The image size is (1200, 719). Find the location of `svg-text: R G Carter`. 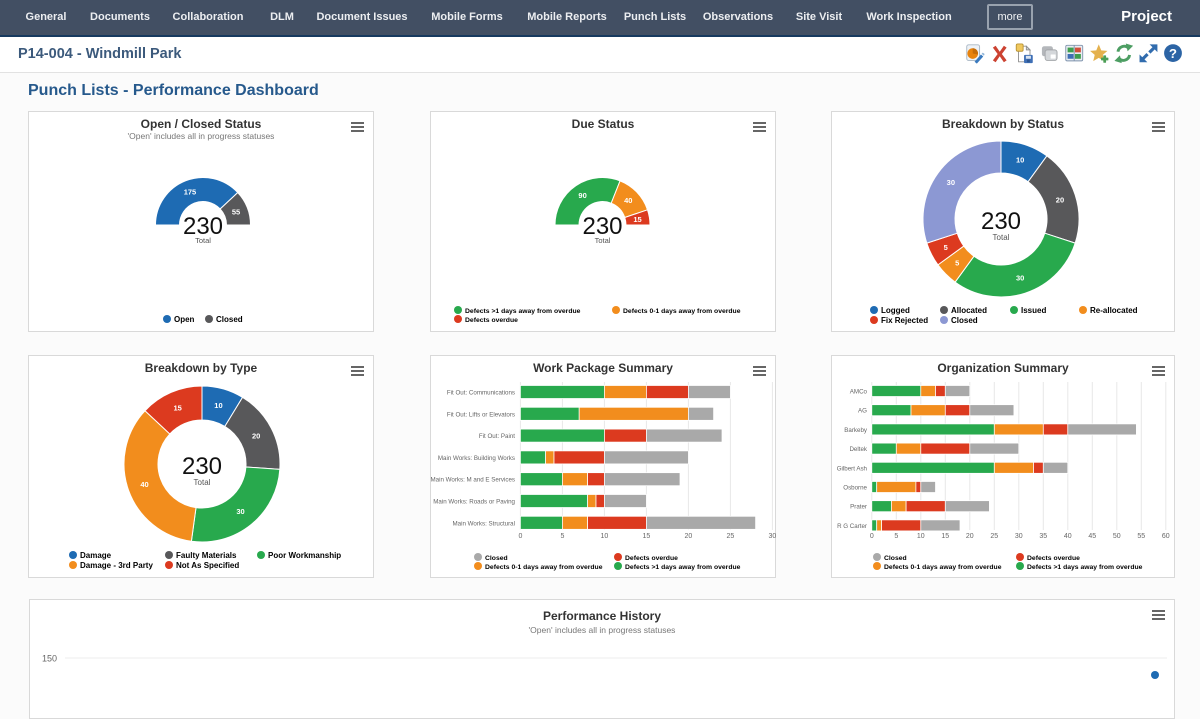

svg-text: R G Carter is located at coordinates (852, 526).